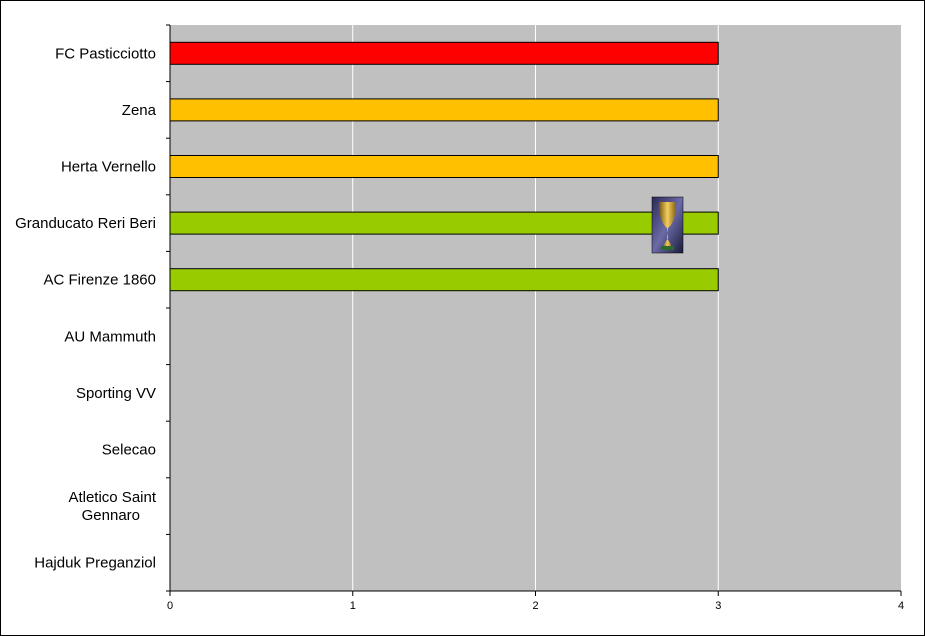 The height and width of the screenshot is (636, 925). What do you see at coordinates (105, 53) in the screenshot?
I see `category-label: FC Pasticciotto` at bounding box center [105, 53].